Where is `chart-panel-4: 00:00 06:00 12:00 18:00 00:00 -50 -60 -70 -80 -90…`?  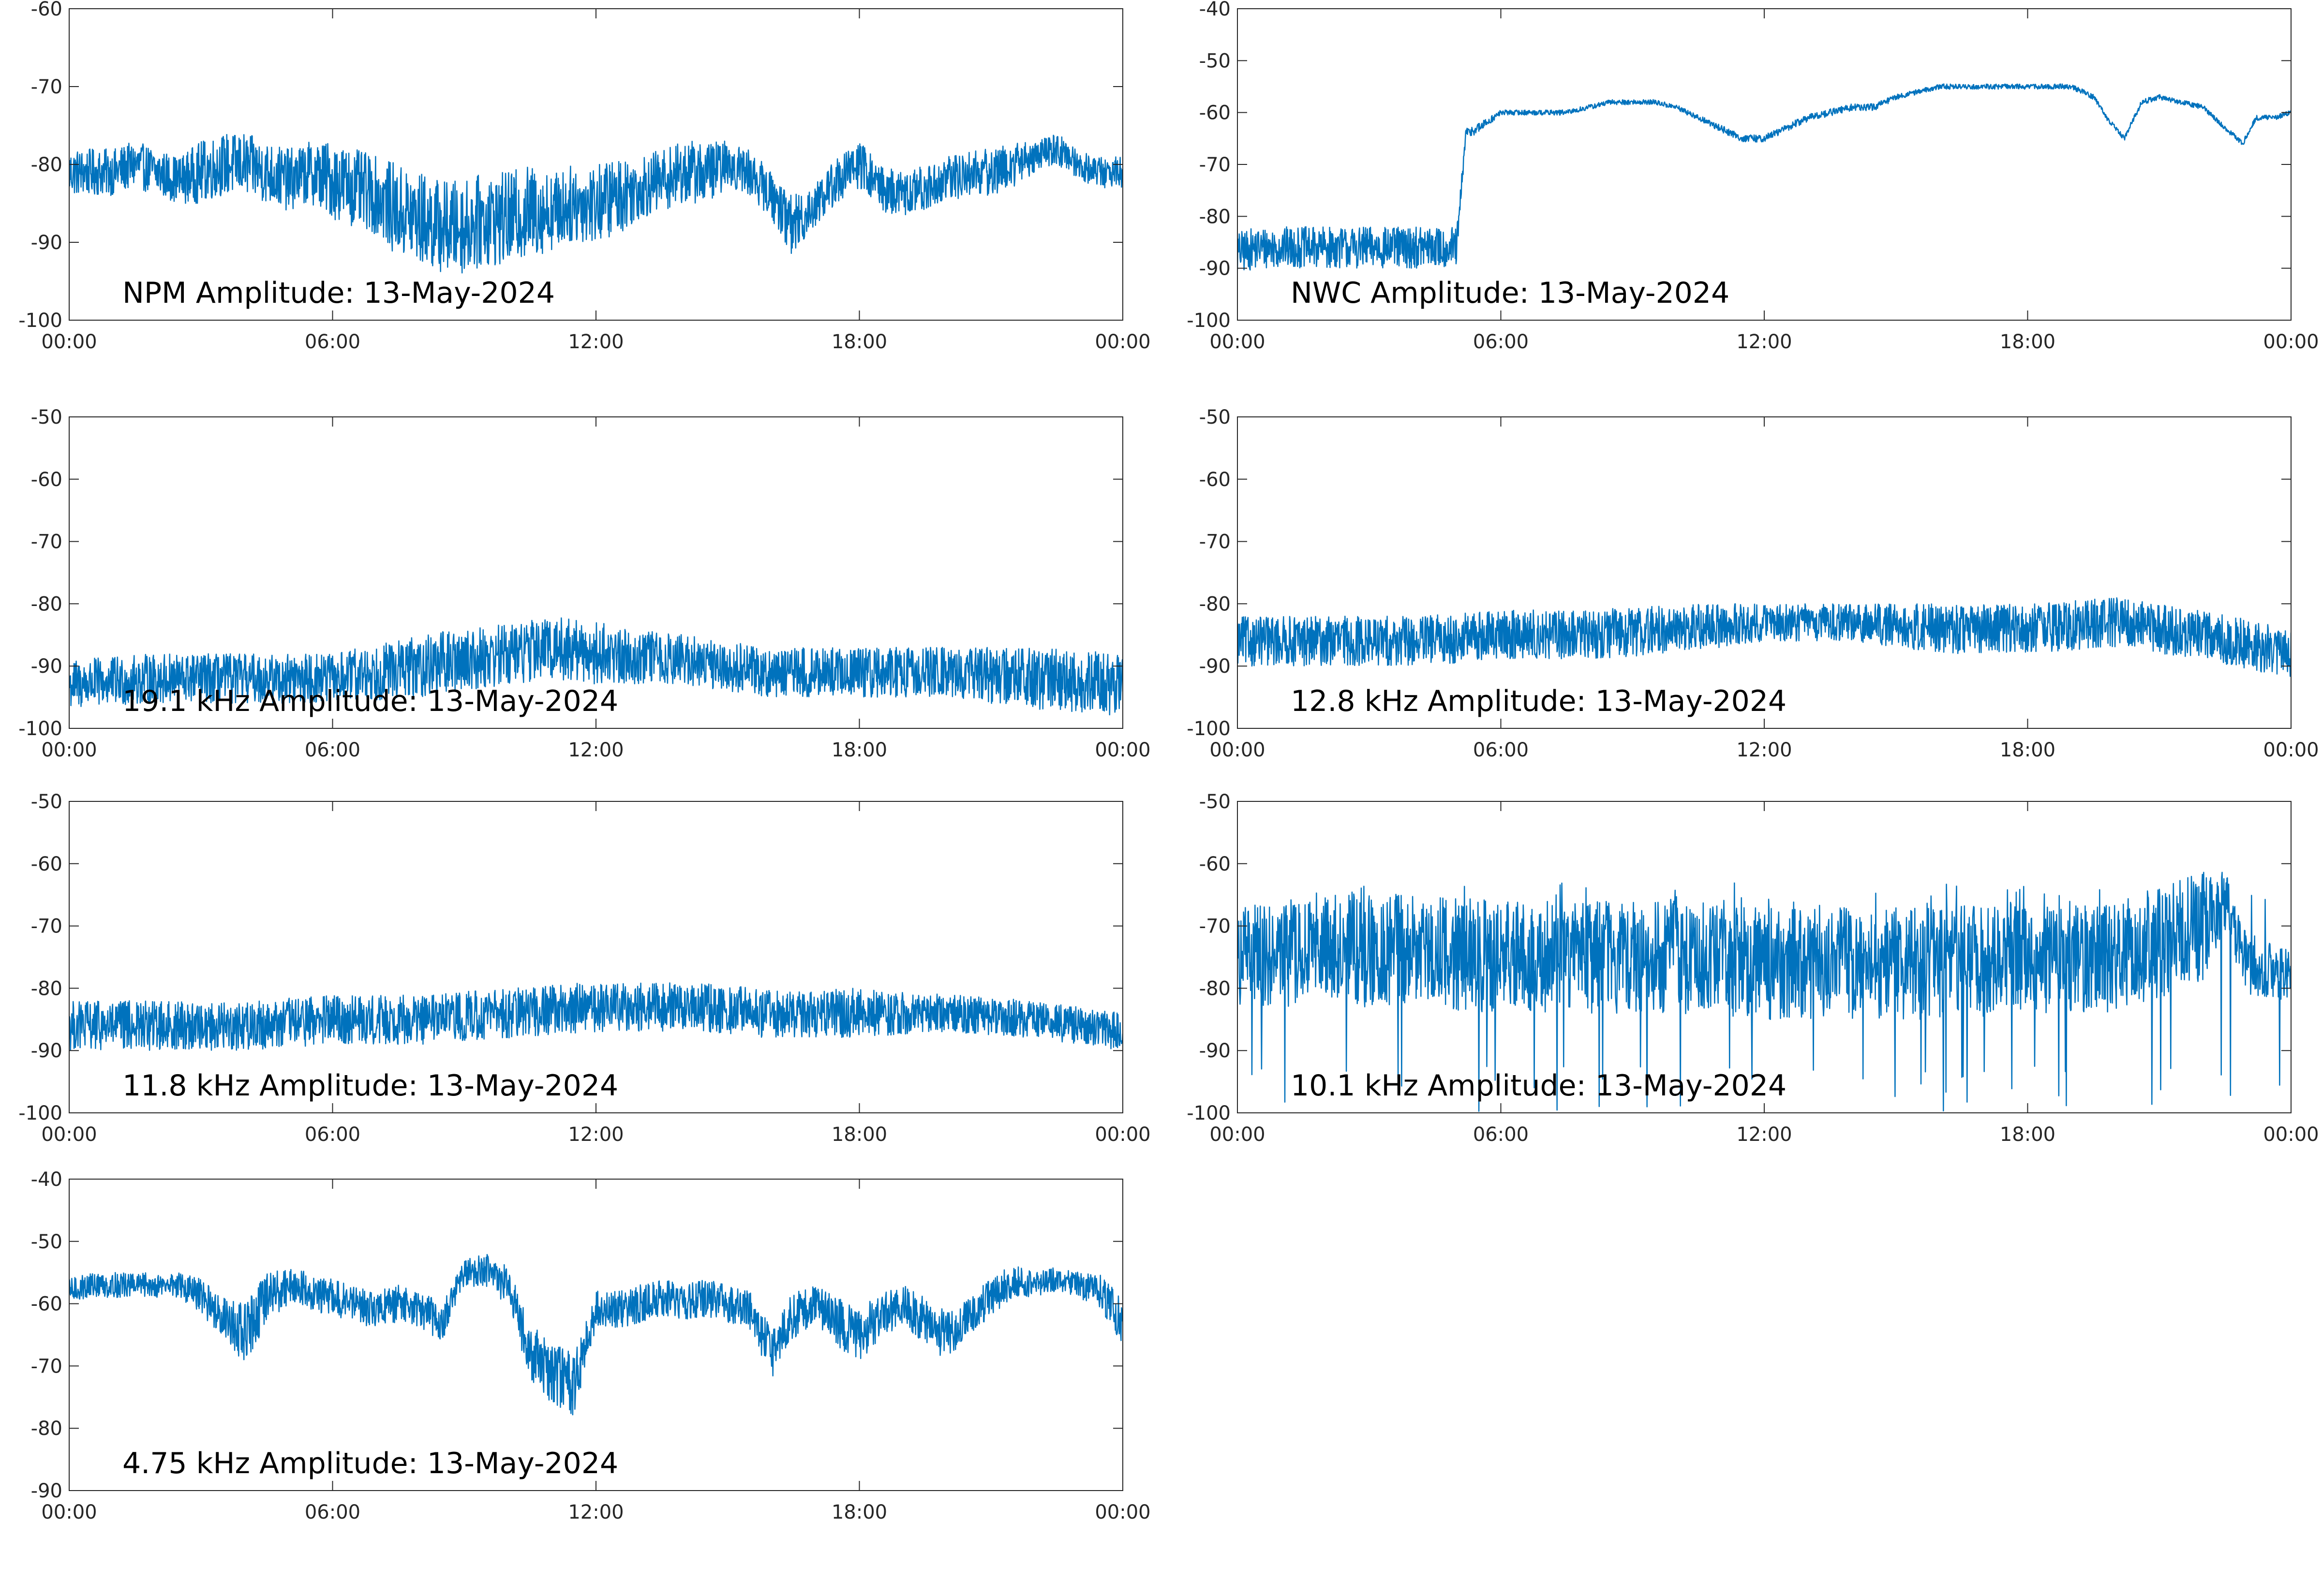 chart-panel-4: 00:00 06:00 12:00 18:00 00:00 -50 -60 -70 -80 -90… is located at coordinates (1753, 583).